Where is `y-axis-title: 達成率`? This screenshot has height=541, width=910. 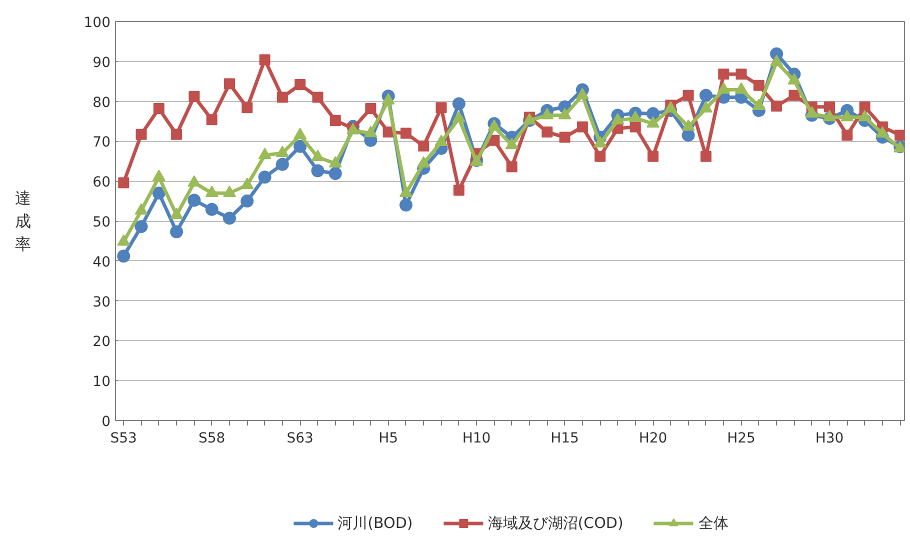 y-axis-title: 達成率 is located at coordinates (22, 221).